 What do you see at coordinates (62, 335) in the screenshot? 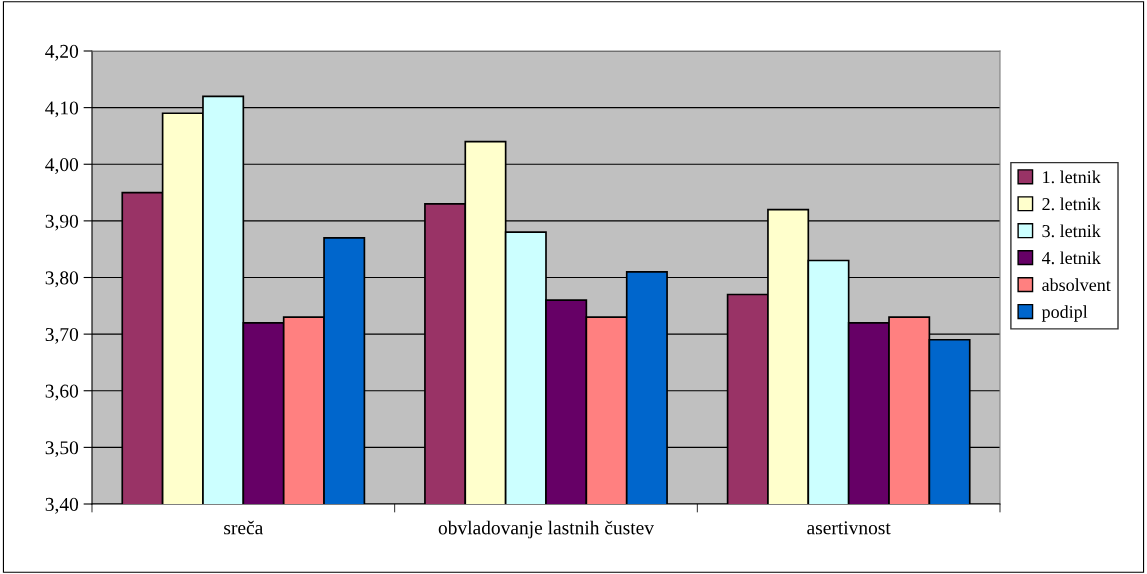
I see `y-tick-label: 3,70` at bounding box center [62, 335].